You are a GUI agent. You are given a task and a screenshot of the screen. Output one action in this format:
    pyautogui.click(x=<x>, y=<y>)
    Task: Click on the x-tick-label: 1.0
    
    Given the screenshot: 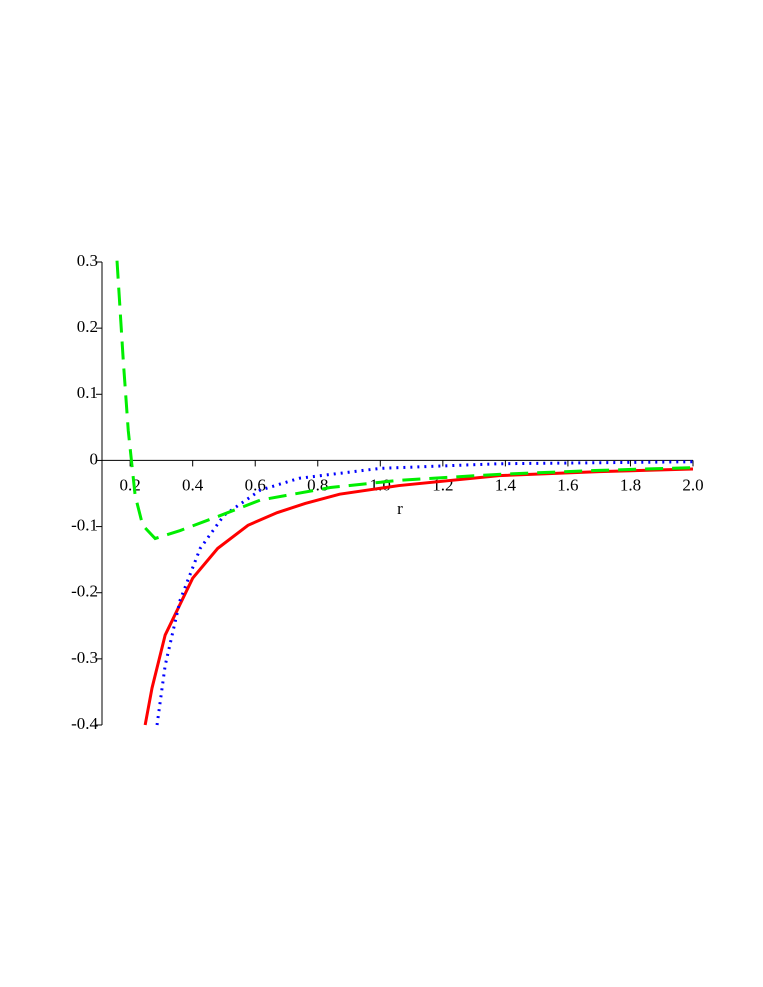 What is the action you would take?
    pyautogui.click(x=380, y=484)
    